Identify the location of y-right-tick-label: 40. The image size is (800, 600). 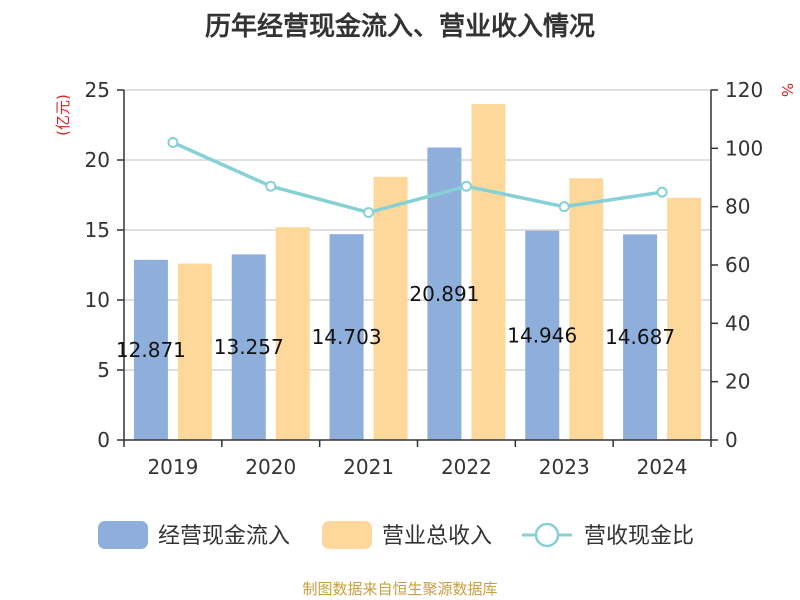
(737, 323).